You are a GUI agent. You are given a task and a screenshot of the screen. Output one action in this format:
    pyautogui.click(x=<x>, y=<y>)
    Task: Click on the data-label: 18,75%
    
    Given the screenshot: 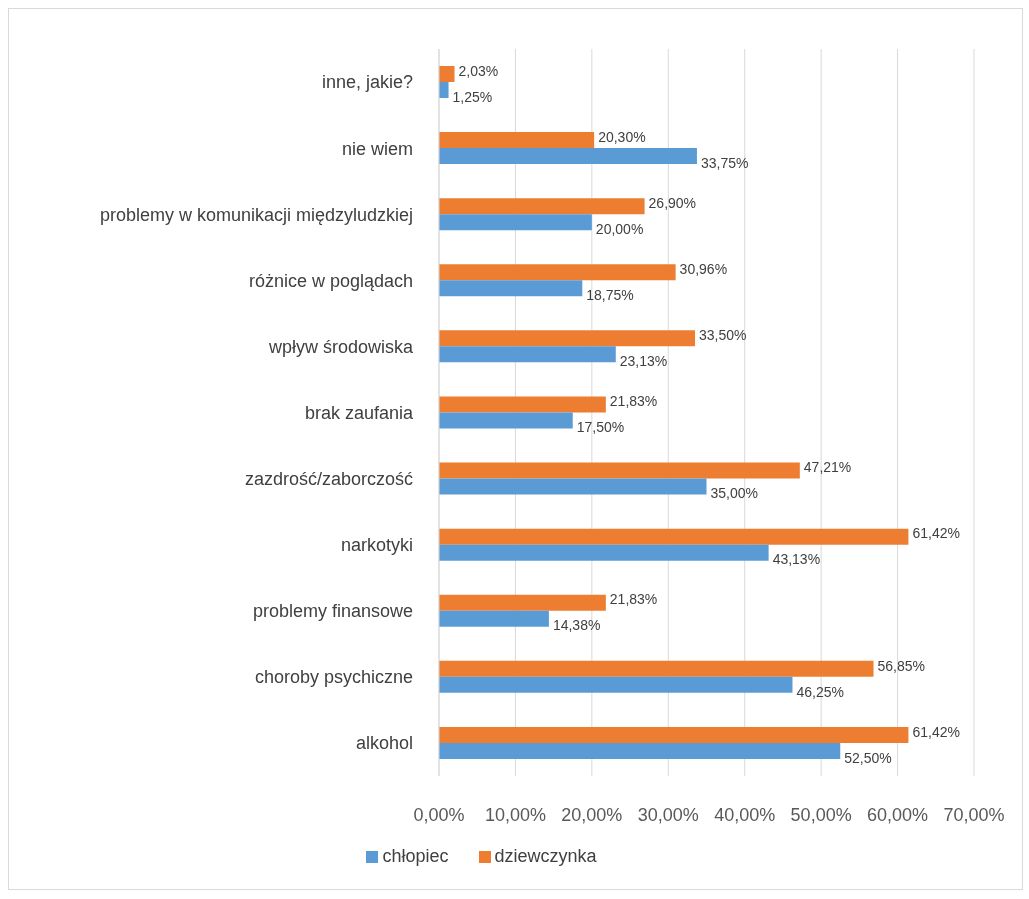 What is the action you would take?
    pyautogui.click(x=610, y=294)
    